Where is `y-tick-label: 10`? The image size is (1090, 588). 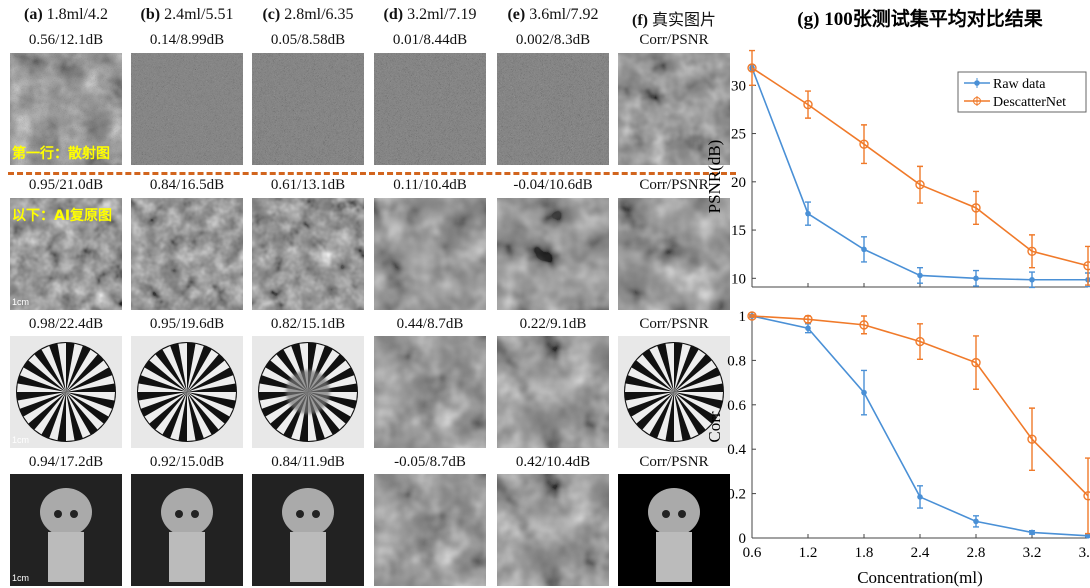 y-tick-label: 10 is located at coordinates (738, 279).